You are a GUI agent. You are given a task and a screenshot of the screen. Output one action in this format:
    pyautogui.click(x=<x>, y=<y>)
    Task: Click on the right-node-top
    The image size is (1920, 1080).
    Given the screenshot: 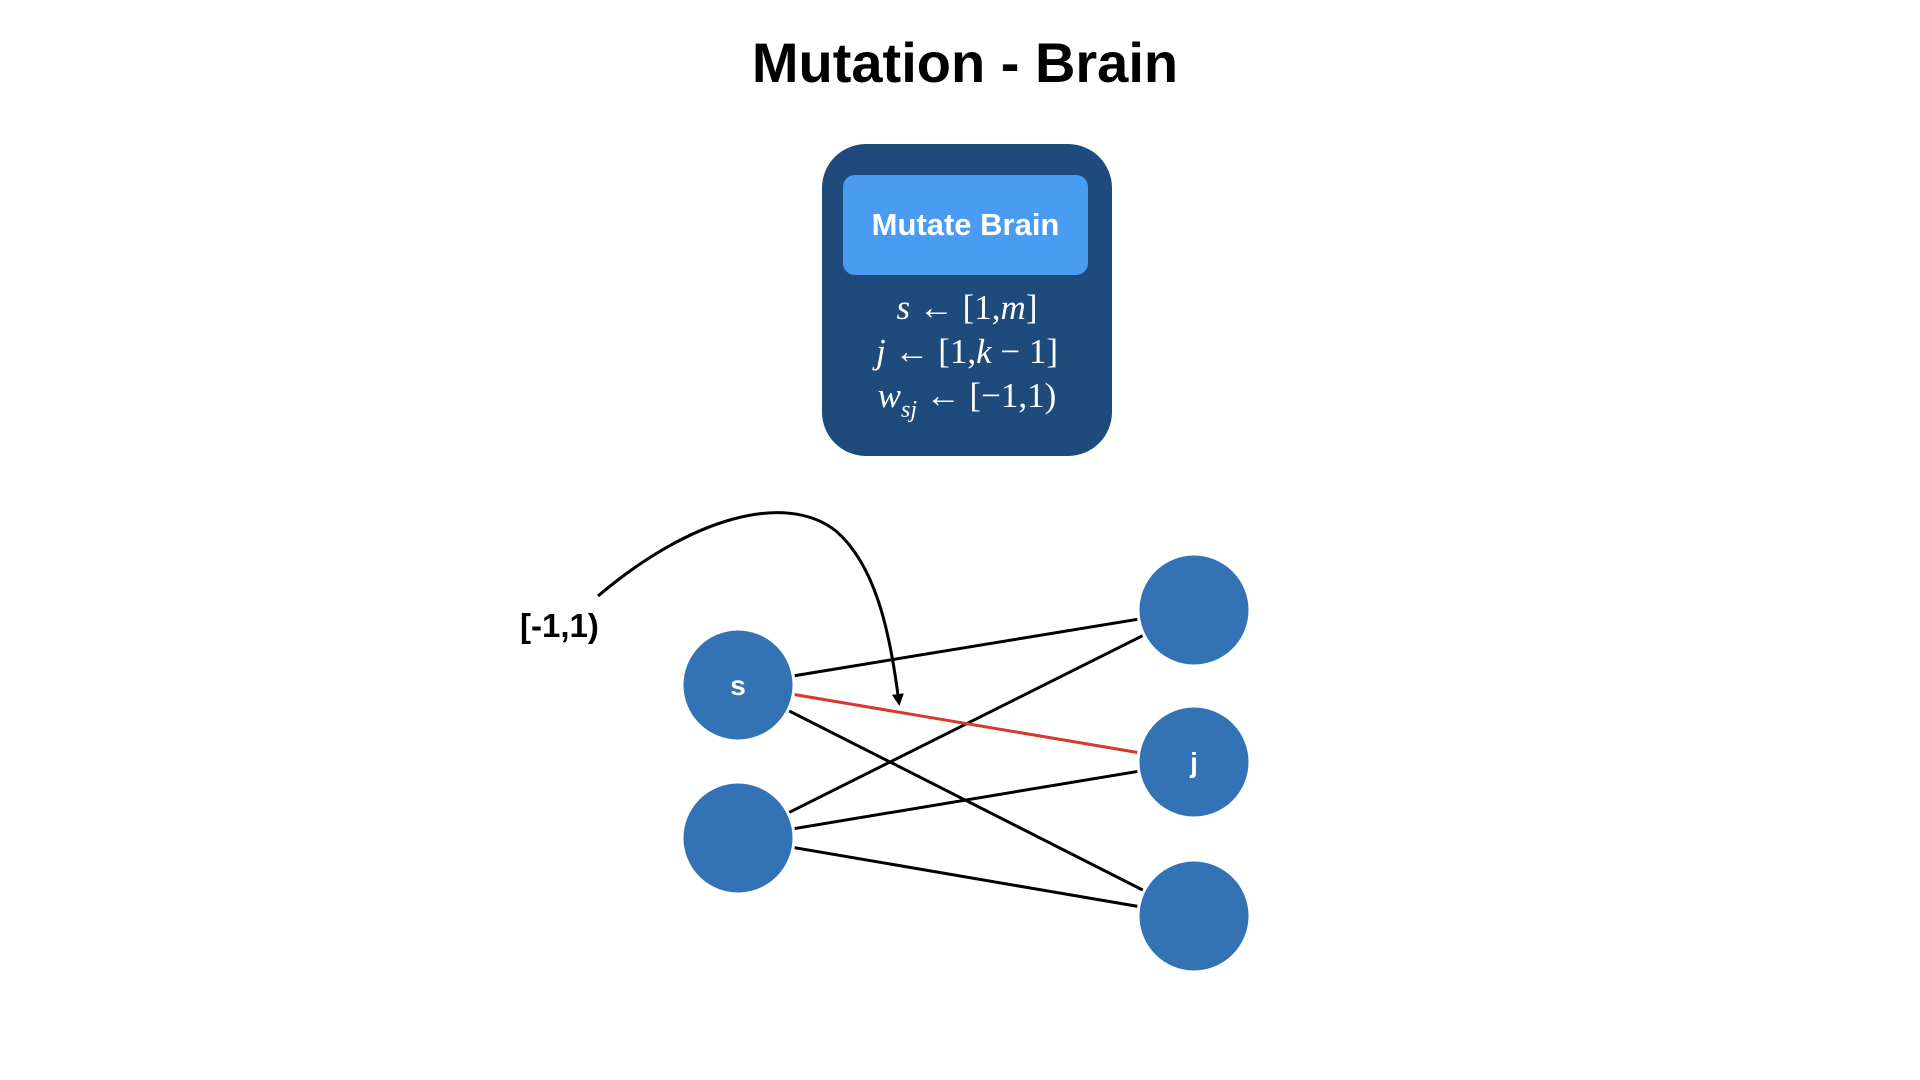 What is the action you would take?
    pyautogui.click(x=1194, y=610)
    